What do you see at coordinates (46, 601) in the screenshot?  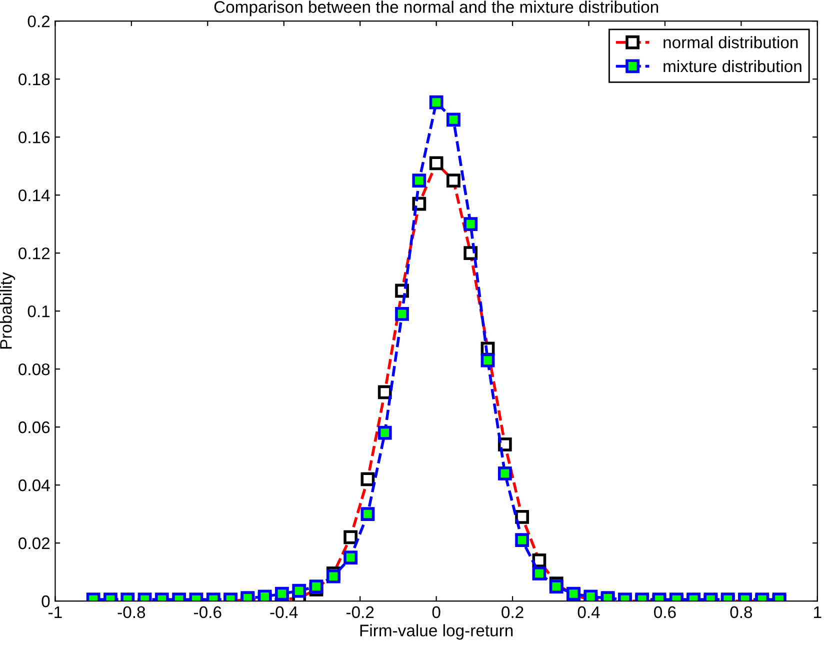 I see `y-tick-label: 0` at bounding box center [46, 601].